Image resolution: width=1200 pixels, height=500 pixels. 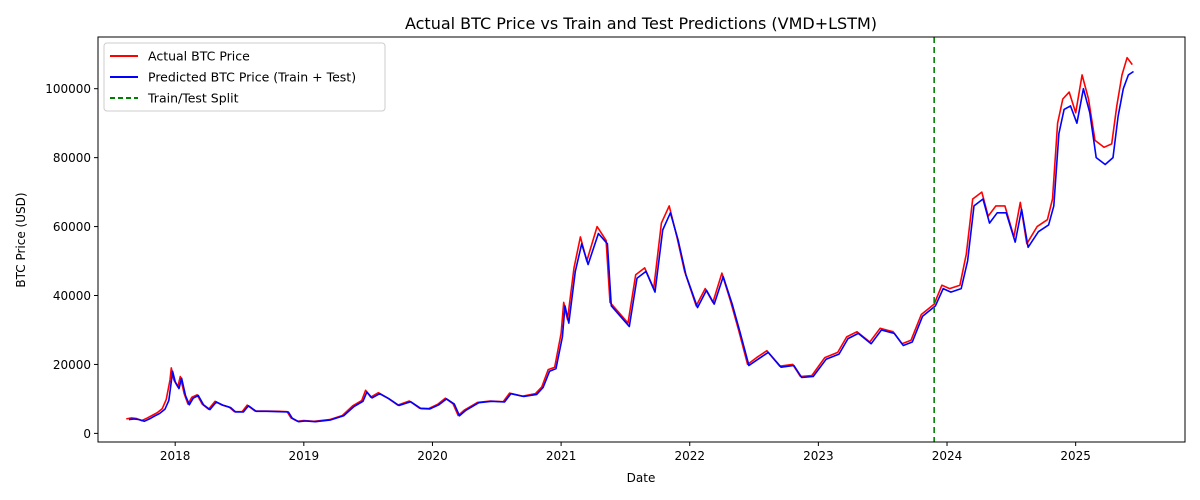 I want to click on y-axis: 0 20000 40000 60000 80000 100000, so click(x=71, y=261).